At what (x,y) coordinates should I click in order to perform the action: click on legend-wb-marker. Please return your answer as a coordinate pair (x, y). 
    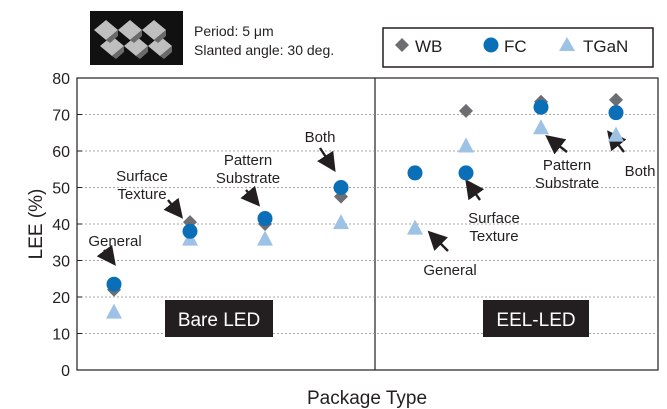
    Looking at the image, I should click on (402, 45).